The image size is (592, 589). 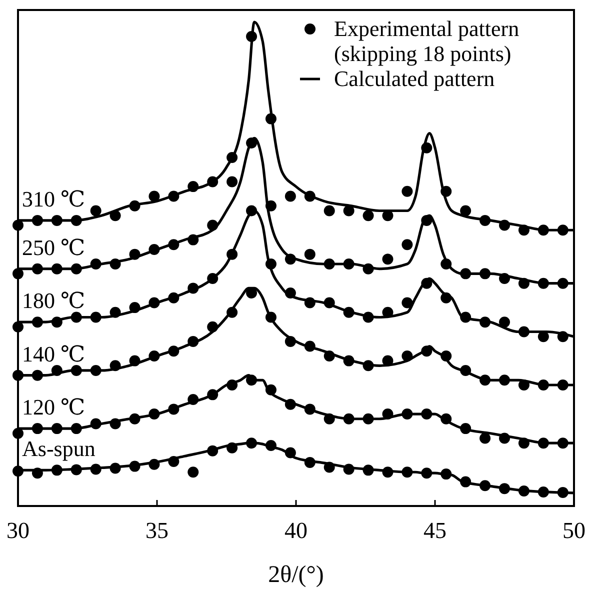 I want to click on x-tick-label: 35, so click(x=157, y=530).